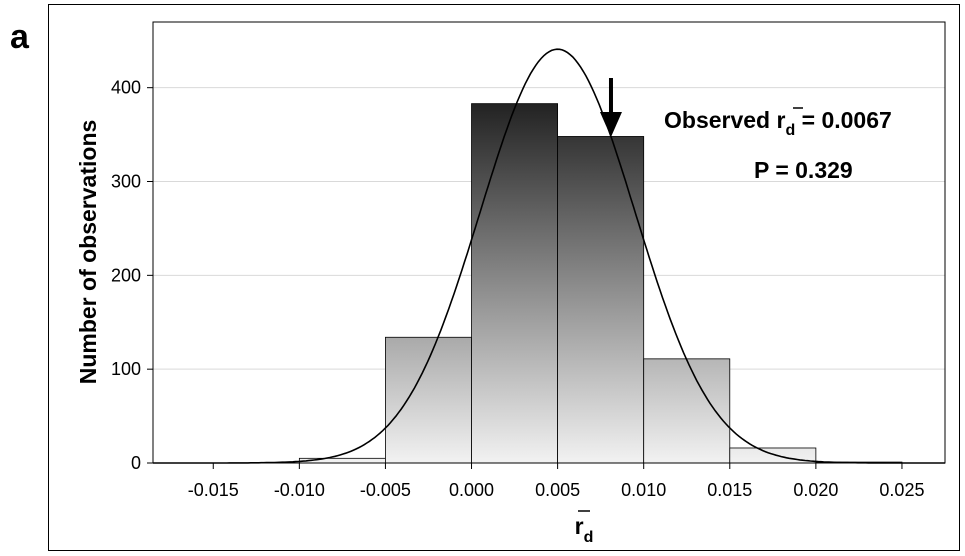  Describe the element at coordinates (803, 170) in the screenshot. I see `p-value-annotation: P = 0.329` at that location.